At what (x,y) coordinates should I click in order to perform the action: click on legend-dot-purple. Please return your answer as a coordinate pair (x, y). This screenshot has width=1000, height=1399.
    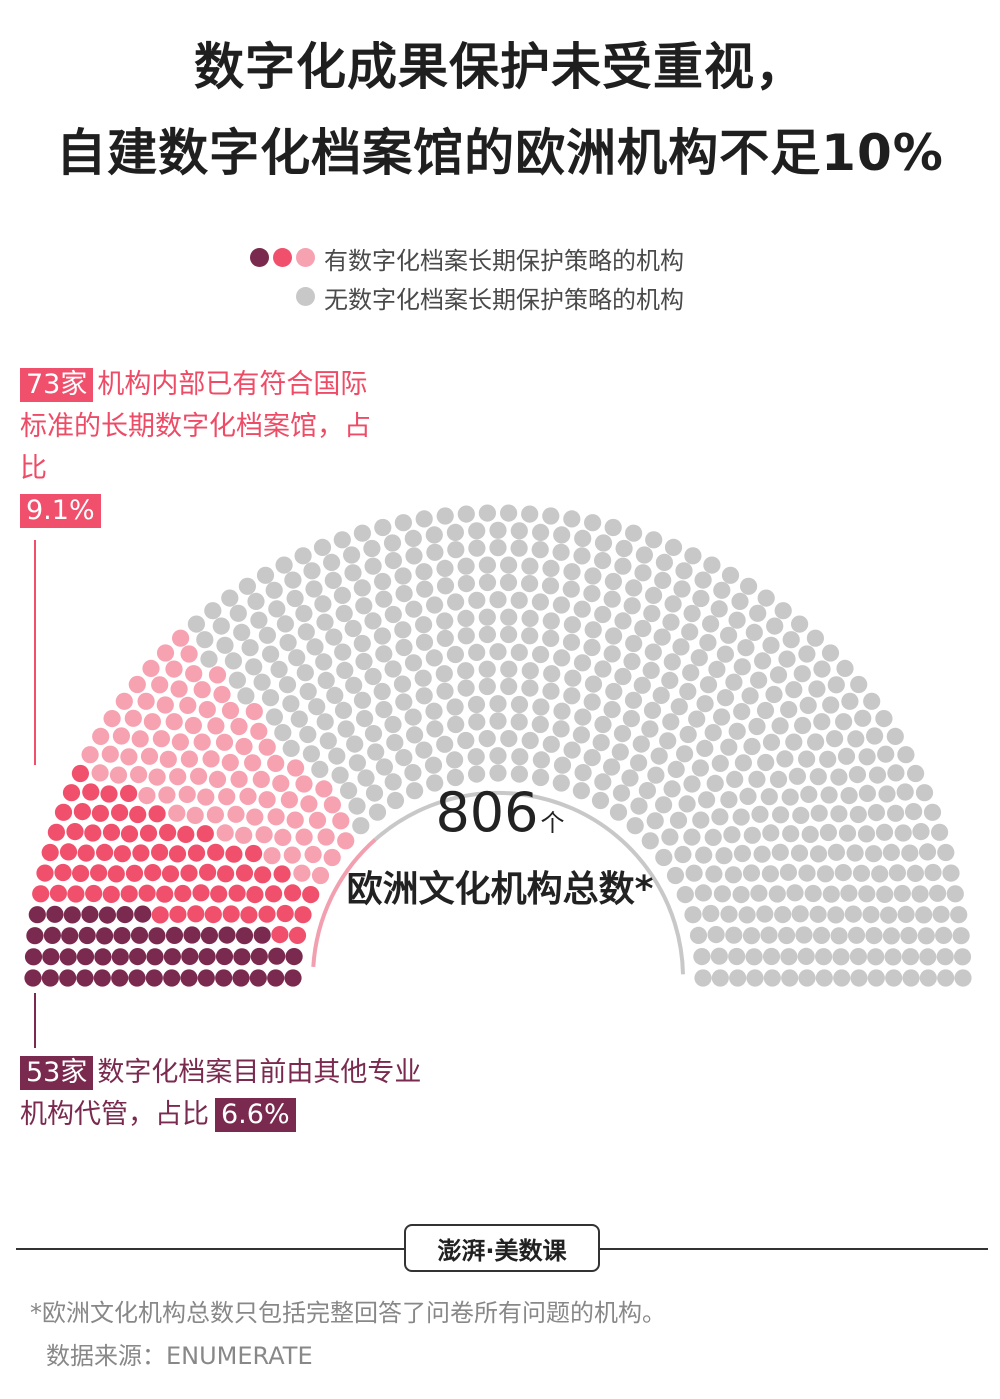
    Looking at the image, I should click on (259, 257).